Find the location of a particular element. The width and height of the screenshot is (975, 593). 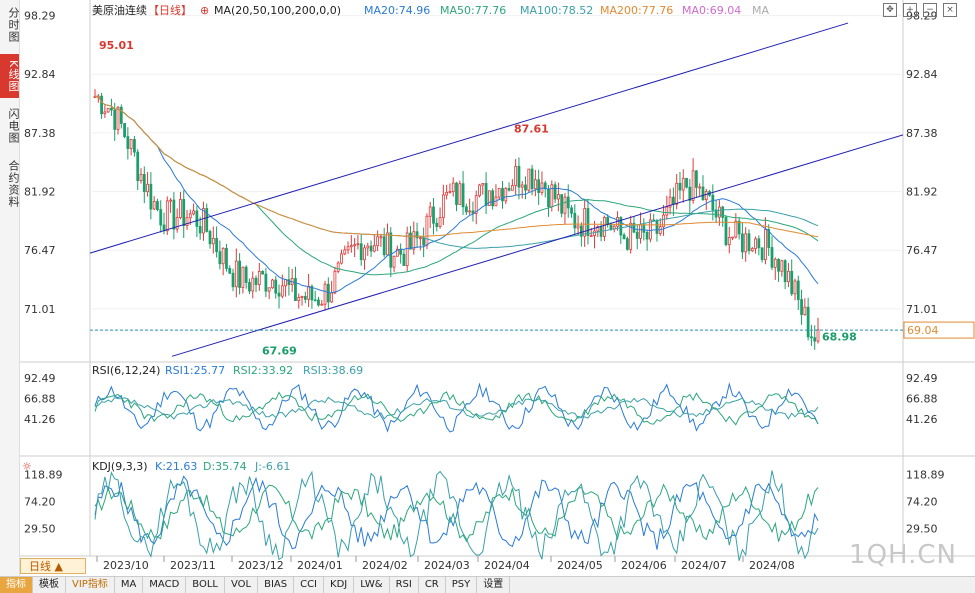

kdj-legend-0: KDJ(9,3,3) is located at coordinates (120, 466).